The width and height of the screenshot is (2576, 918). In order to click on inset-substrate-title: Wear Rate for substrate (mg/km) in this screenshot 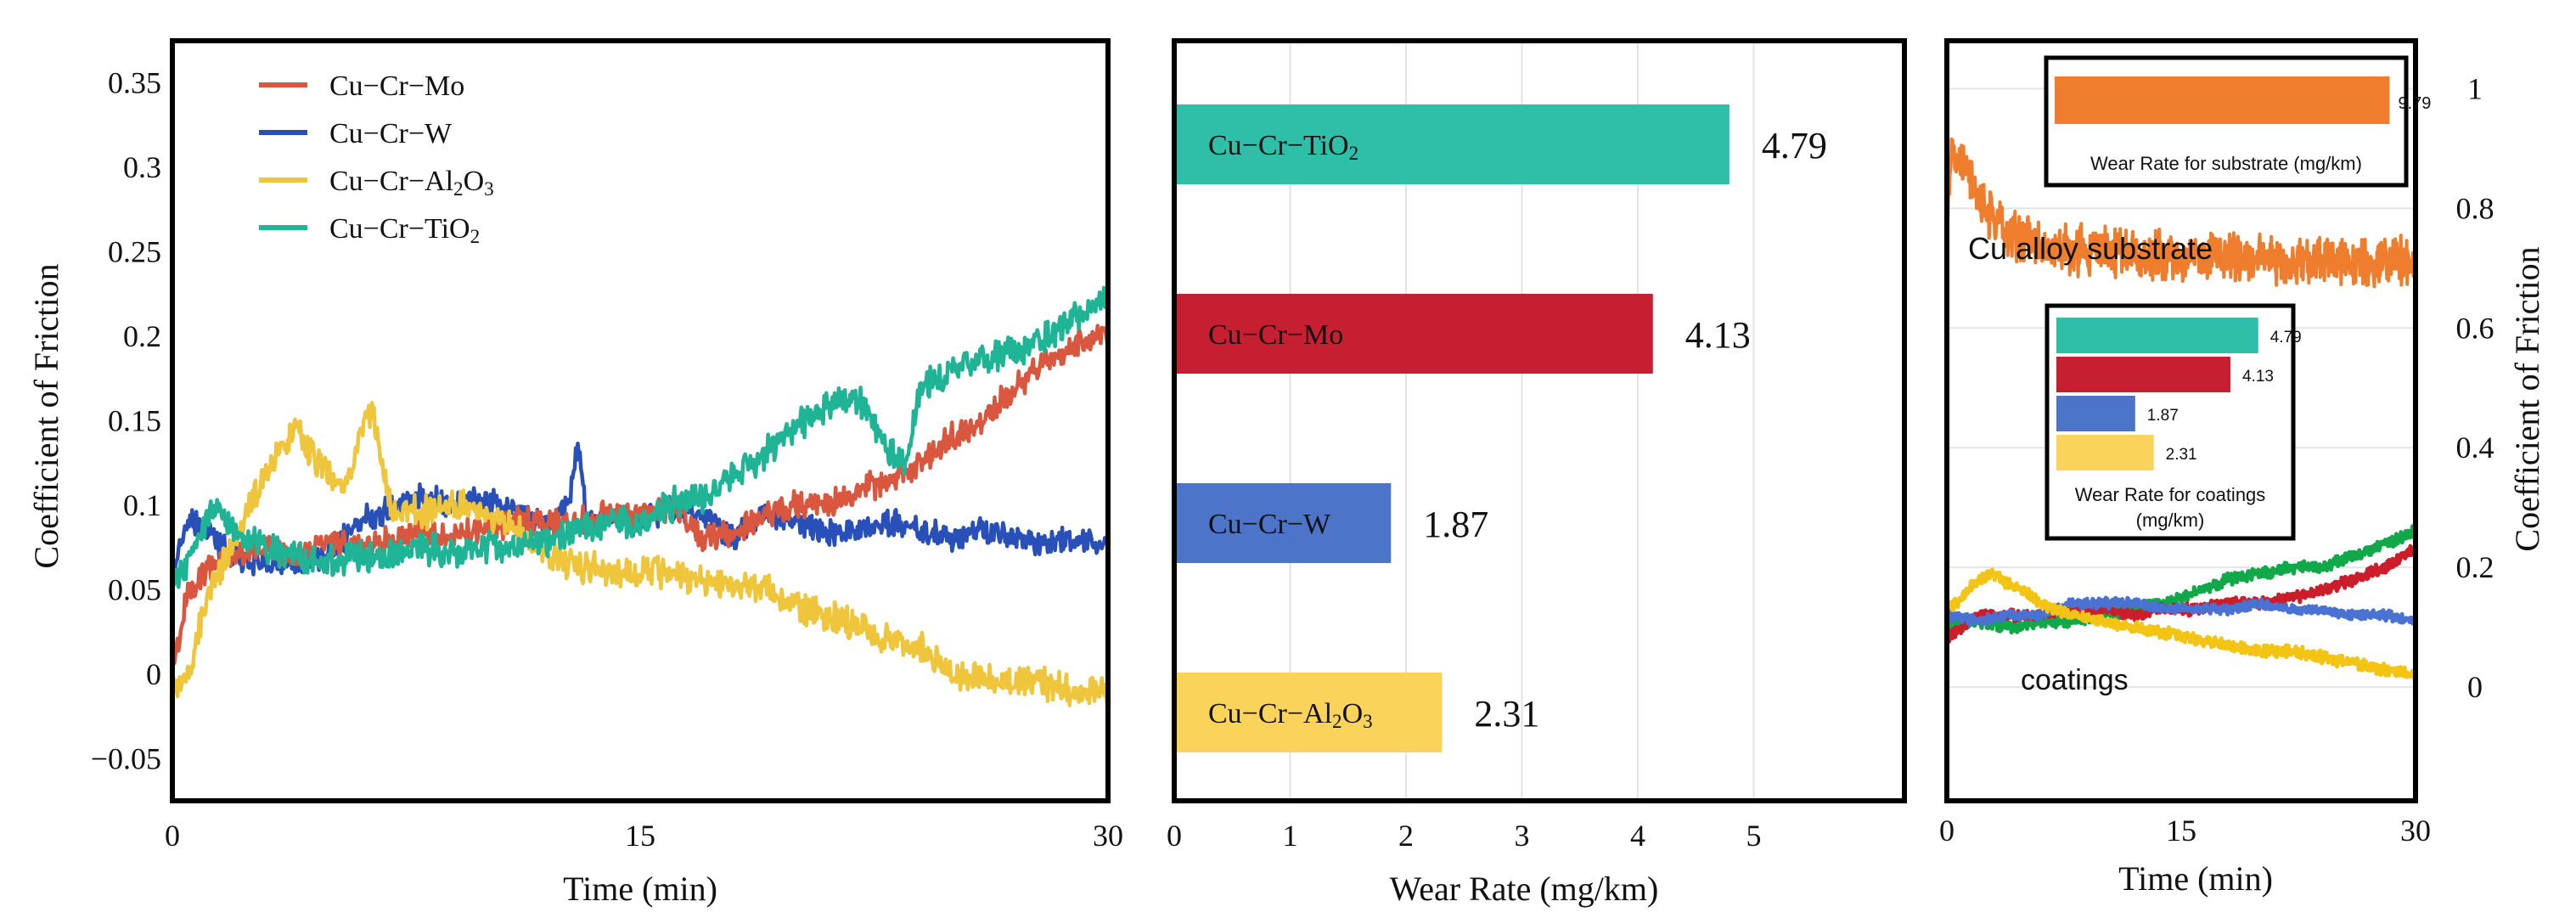, I will do `click(2226, 163)`.